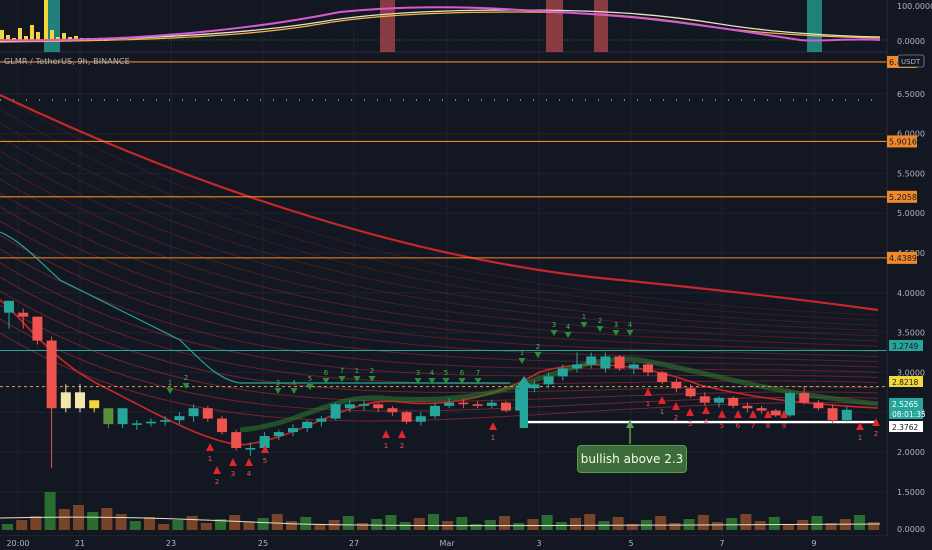 Image resolution: width=932 pixels, height=550 pixels. I want to click on time-tick-7: 5, so click(630, 543).